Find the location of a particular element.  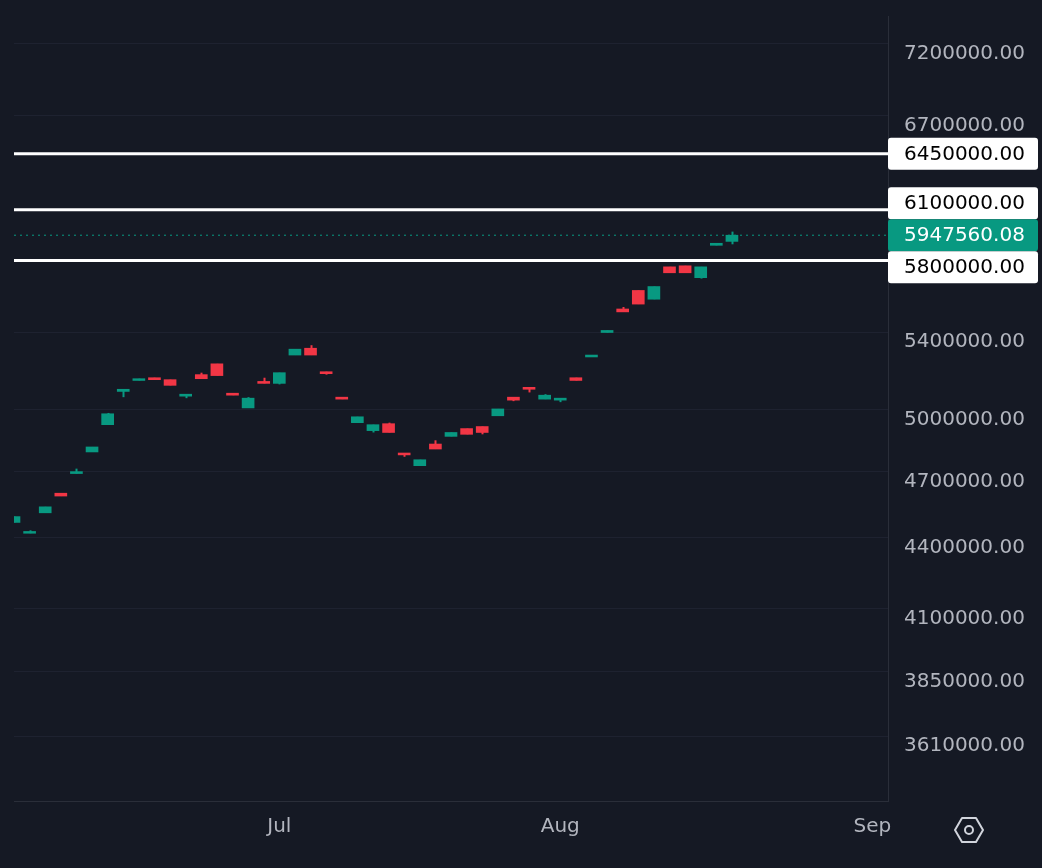

y-tick-label: 4400000.00 is located at coordinates (964, 545).